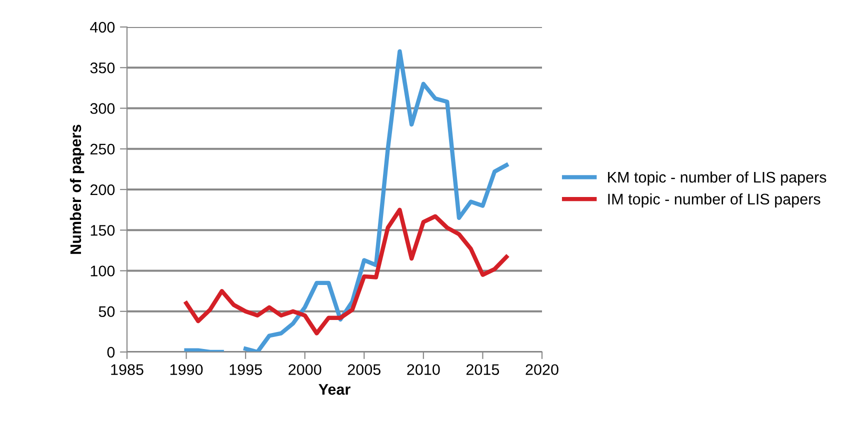 The image size is (851, 427). What do you see at coordinates (483, 370) in the screenshot?
I see `x-tick-label: 2015` at bounding box center [483, 370].